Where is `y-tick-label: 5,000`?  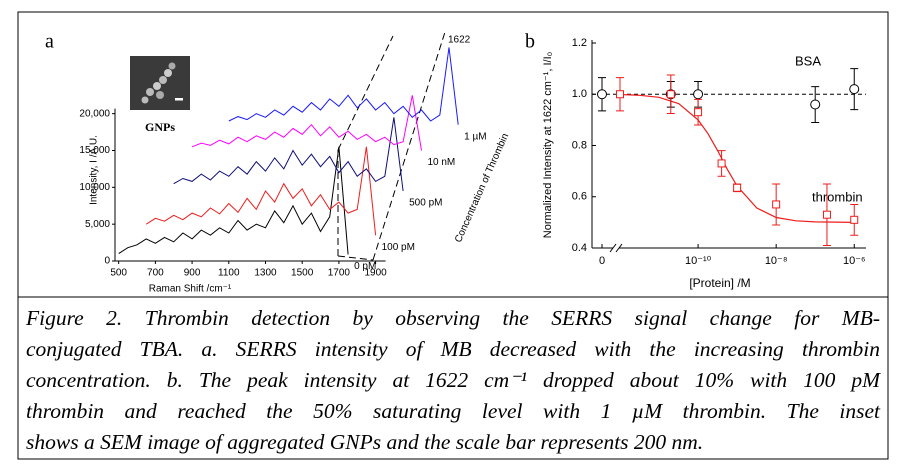
y-tick-label: 5,000 is located at coordinates (97, 224).